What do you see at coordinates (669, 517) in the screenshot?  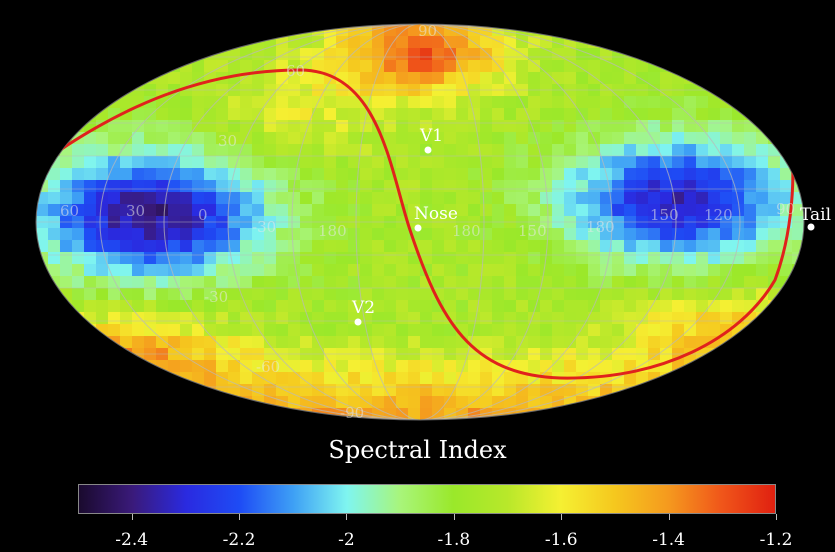 I see `colorbar-tick` at bounding box center [669, 517].